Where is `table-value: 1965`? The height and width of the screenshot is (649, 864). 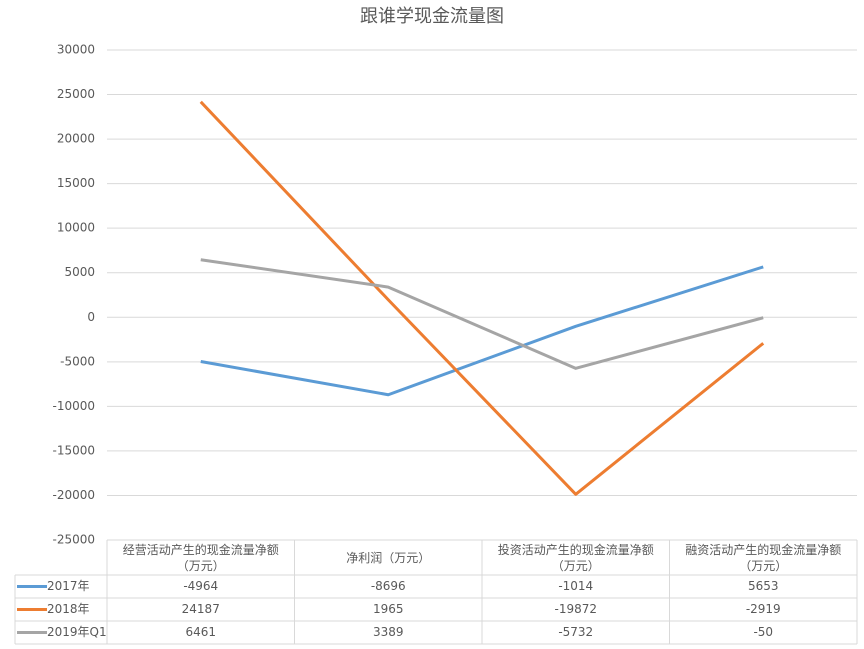
table-value: 1965 is located at coordinates (388, 609).